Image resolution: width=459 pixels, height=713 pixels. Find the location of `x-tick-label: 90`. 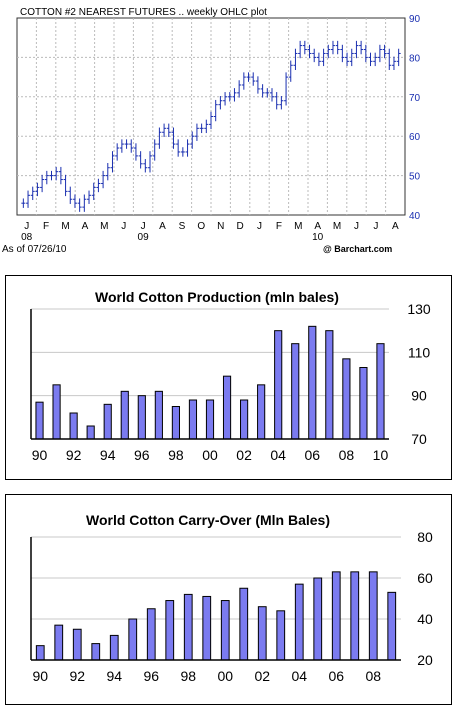

x-tick-label: 90 is located at coordinates (40, 455).